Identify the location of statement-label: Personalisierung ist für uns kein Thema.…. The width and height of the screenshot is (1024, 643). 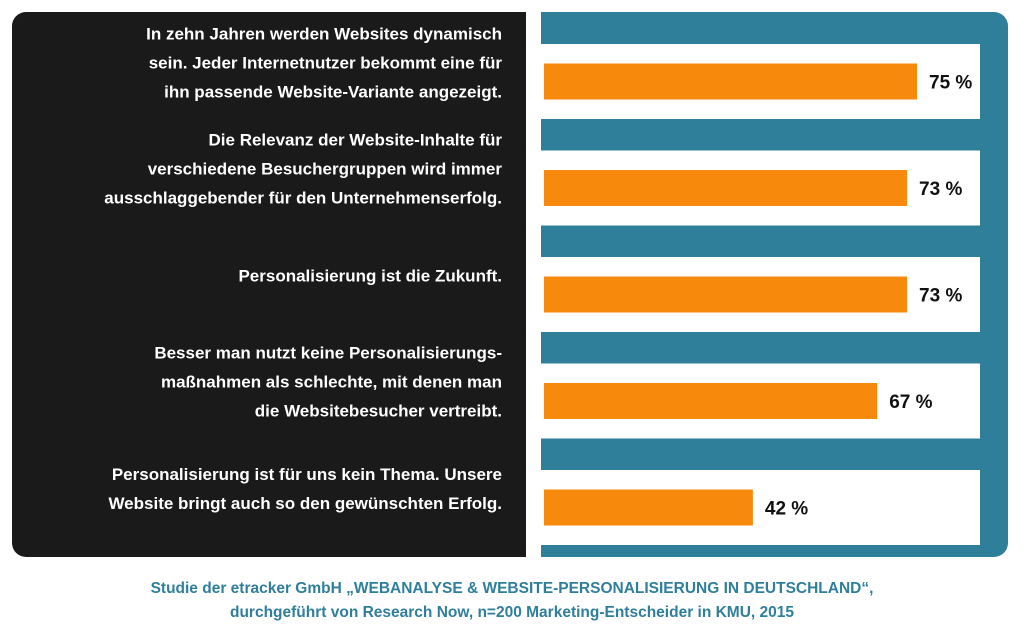
(305, 488).